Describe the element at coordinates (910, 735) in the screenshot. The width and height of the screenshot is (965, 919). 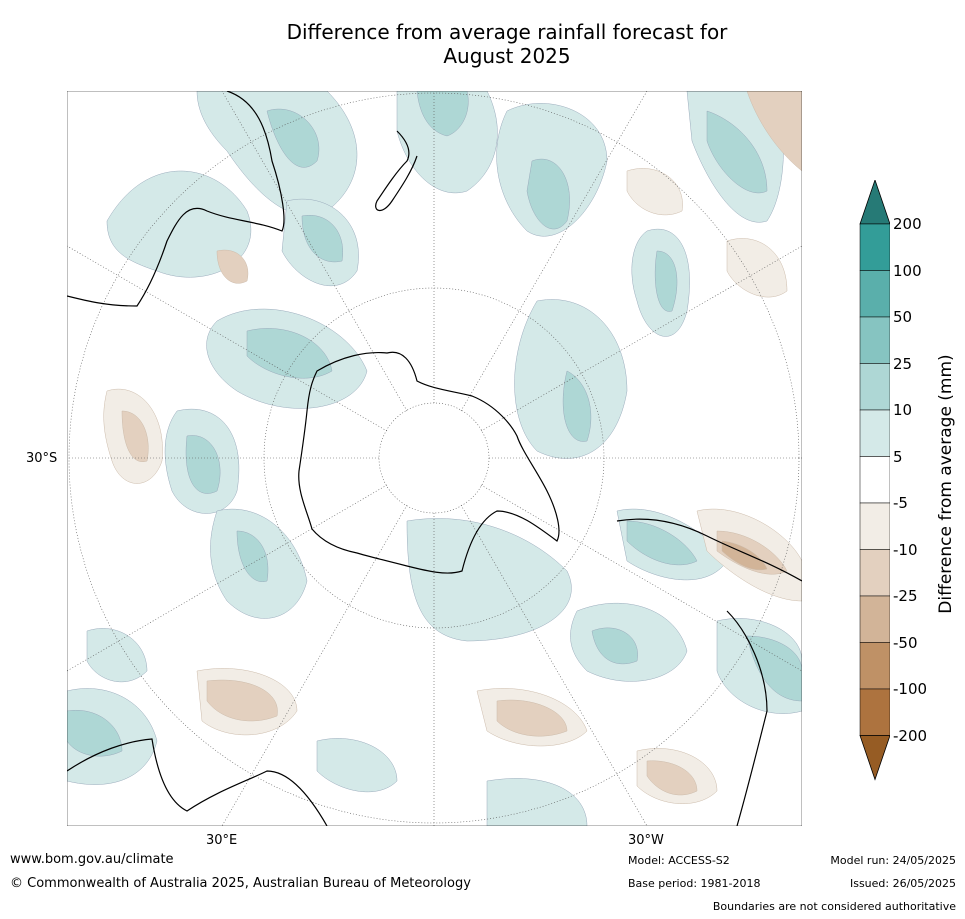
I see `colorbar-tick-label: -200` at that location.